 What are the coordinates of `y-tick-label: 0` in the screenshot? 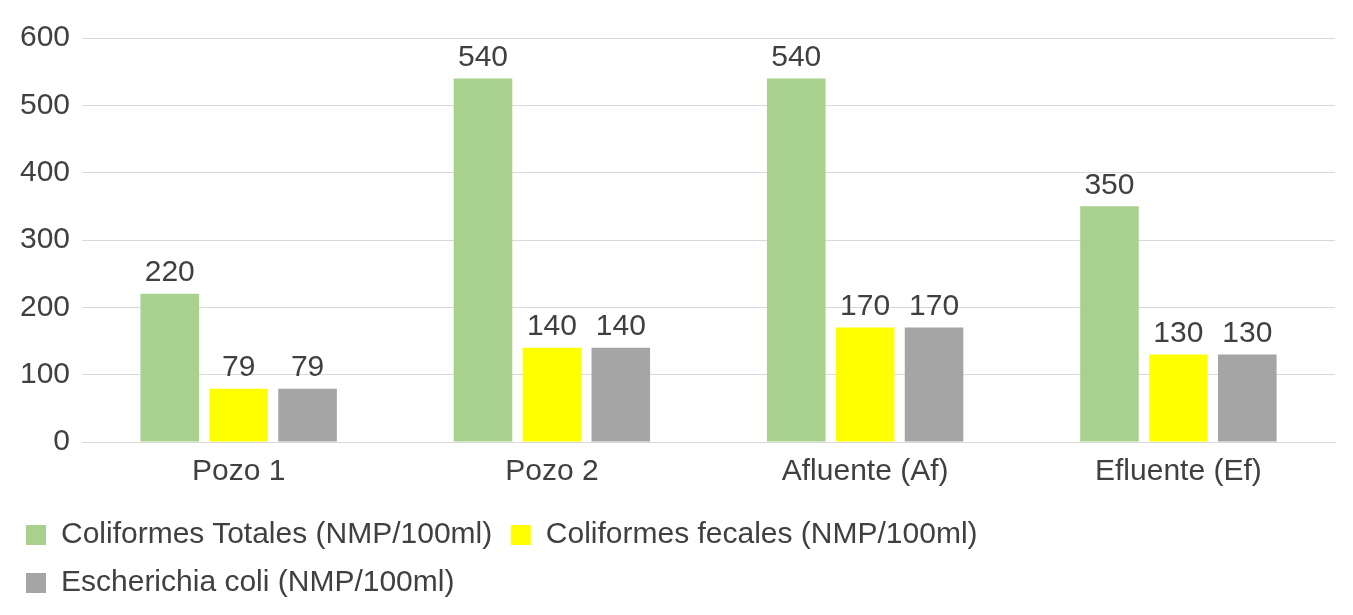 It's located at (62, 440).